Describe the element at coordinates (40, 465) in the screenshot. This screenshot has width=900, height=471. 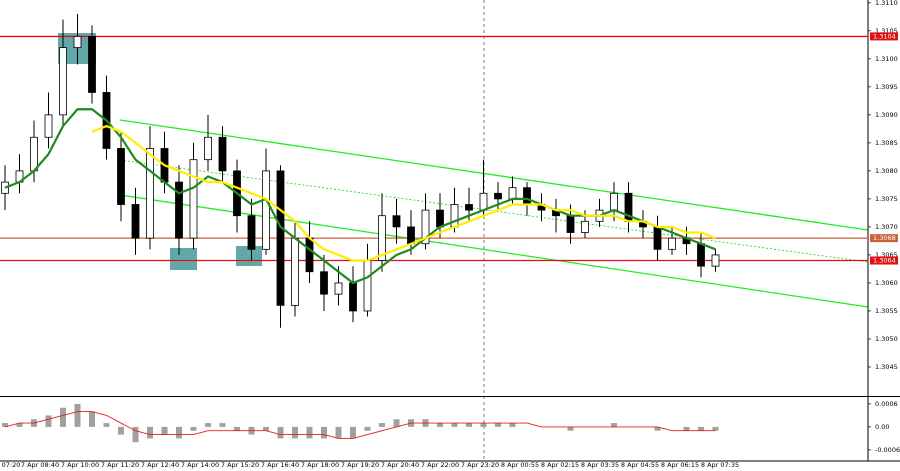
I see `x-tick-label: 7 Apr 08:40` at that location.